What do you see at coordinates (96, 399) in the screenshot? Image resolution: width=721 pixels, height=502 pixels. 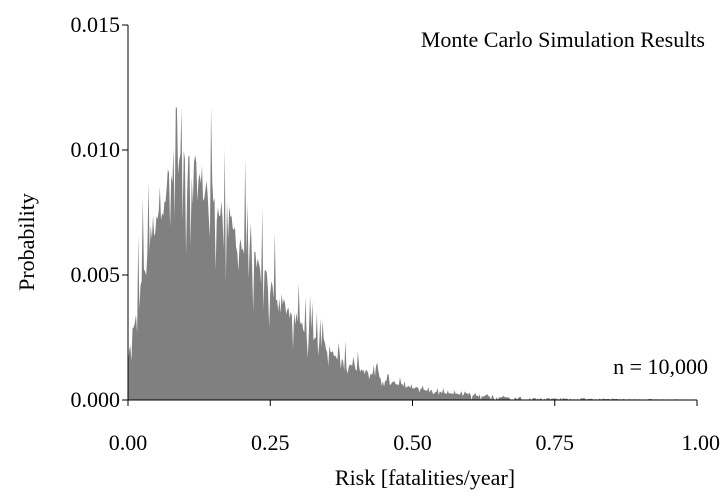 I see `y-tick-label: 0.000` at bounding box center [96, 399].